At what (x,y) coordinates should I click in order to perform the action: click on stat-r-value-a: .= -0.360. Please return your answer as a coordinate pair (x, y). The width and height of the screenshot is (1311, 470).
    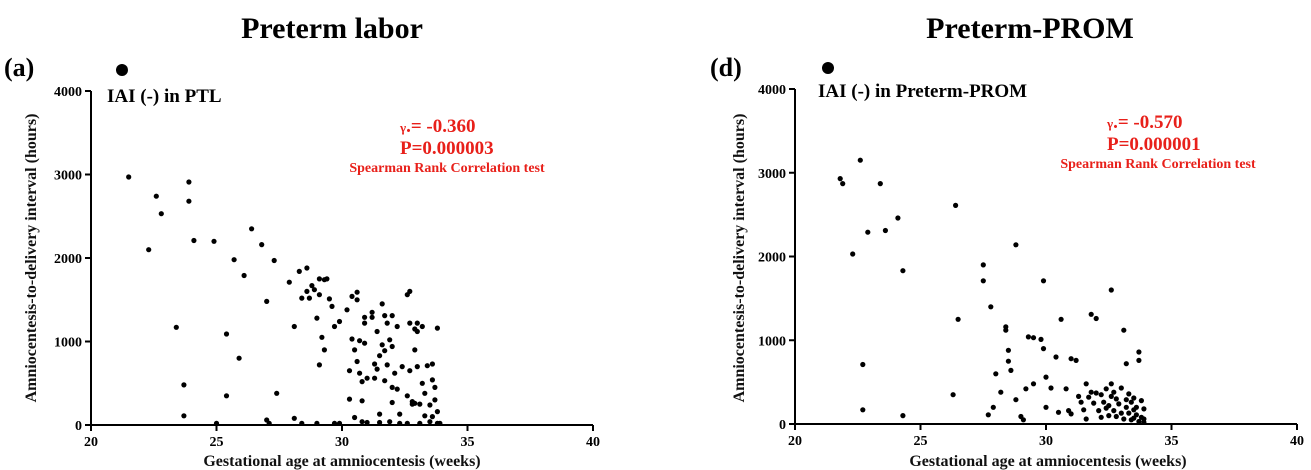
    Looking at the image, I should click on (440, 126).